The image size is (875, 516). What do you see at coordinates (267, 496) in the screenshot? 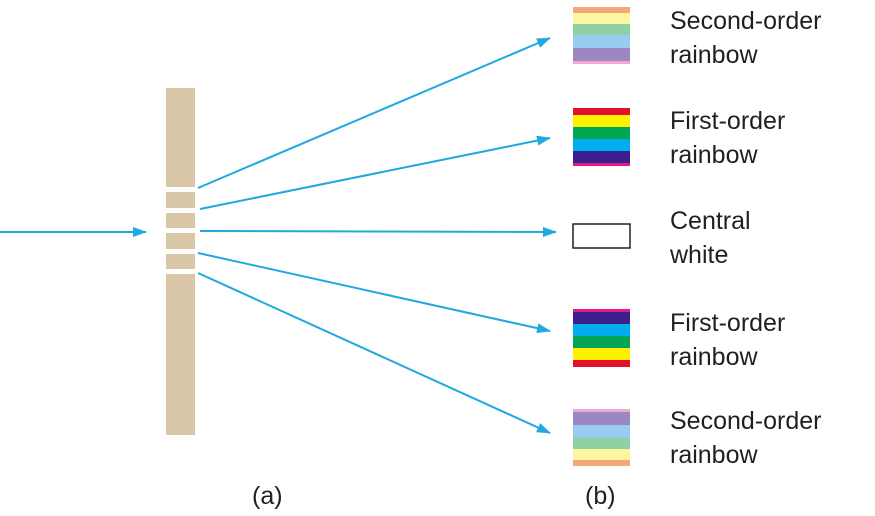
I see `caption-a: (a)` at bounding box center [267, 496].